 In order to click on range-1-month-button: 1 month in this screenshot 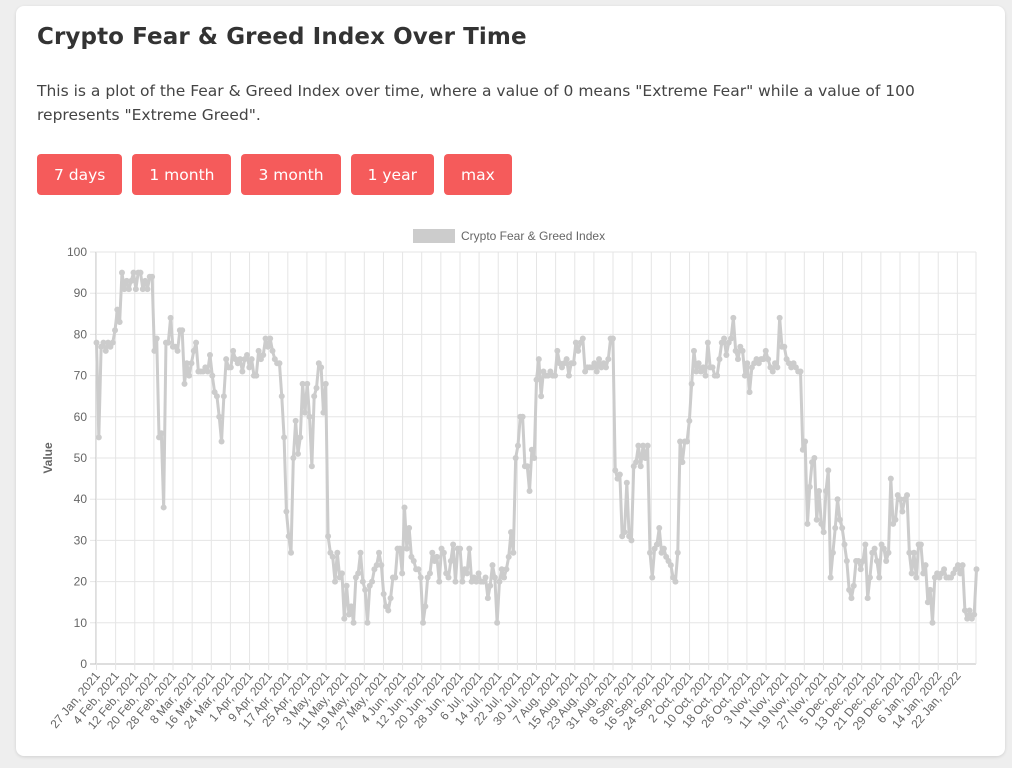, I will do `click(182, 174)`.